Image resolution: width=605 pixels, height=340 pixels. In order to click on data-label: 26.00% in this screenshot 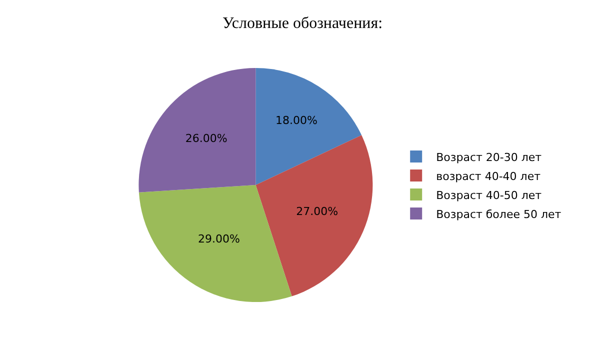, I will do `click(206, 139)`.